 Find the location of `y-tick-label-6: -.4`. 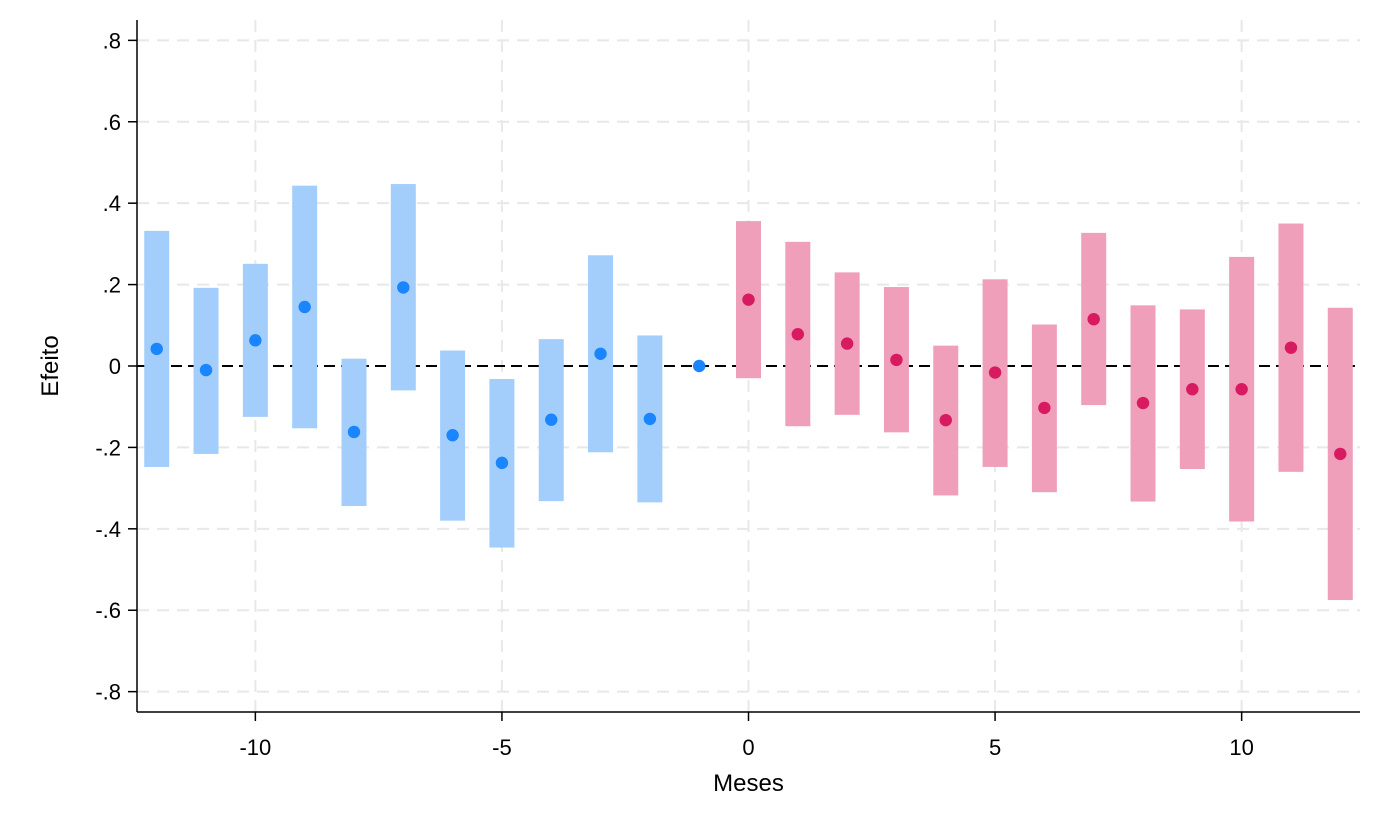

y-tick-label-6: -.4 is located at coordinates (108, 529).